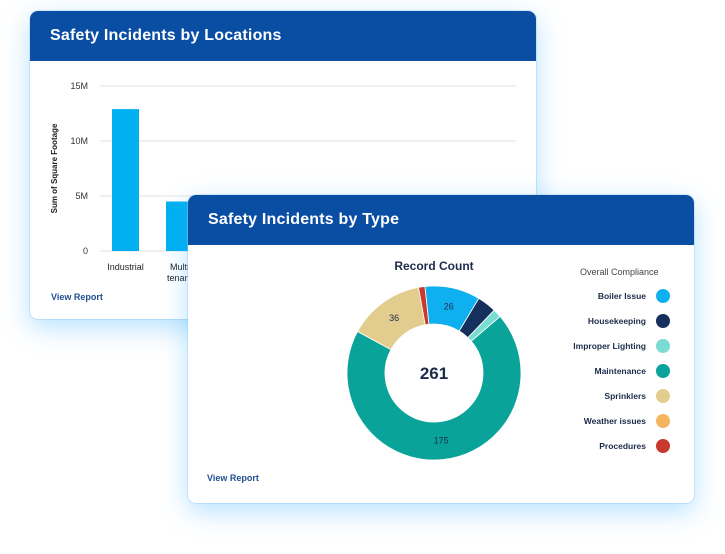  What do you see at coordinates (619, 272) in the screenshot?
I see `legend-title: Overall Compliance` at bounding box center [619, 272].